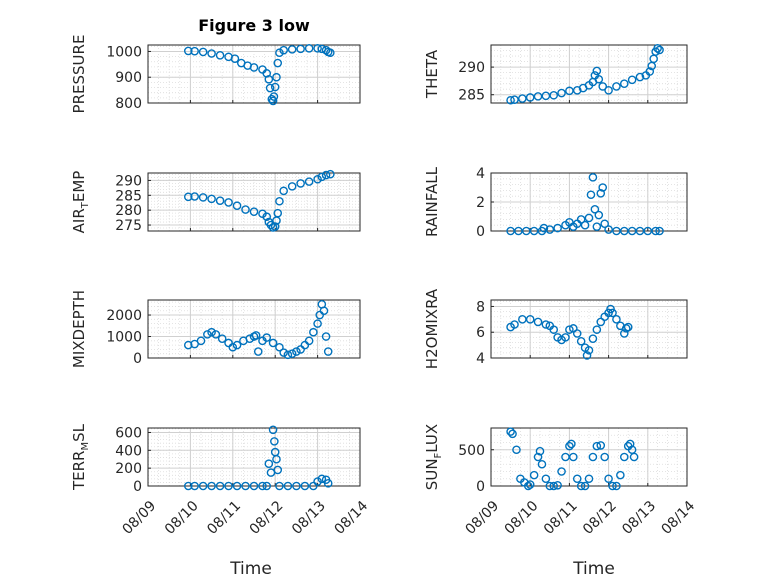 The height and width of the screenshot is (583, 778). What do you see at coordinates (254, 457) in the screenshot?
I see `axes-box` at bounding box center [254, 457].